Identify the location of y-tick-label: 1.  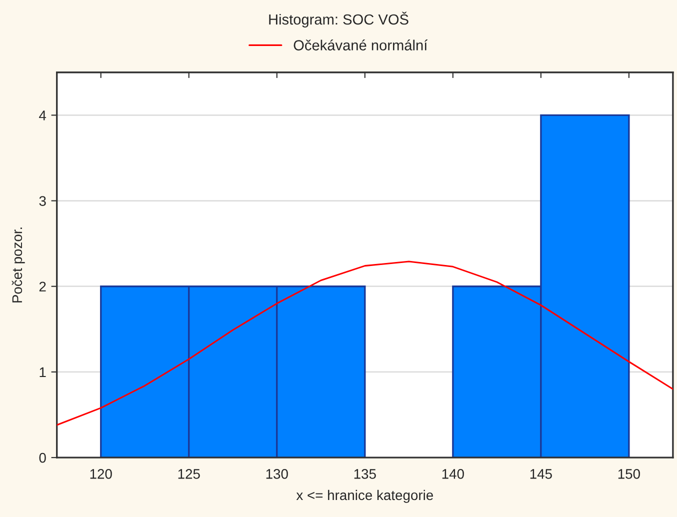
(43, 372).